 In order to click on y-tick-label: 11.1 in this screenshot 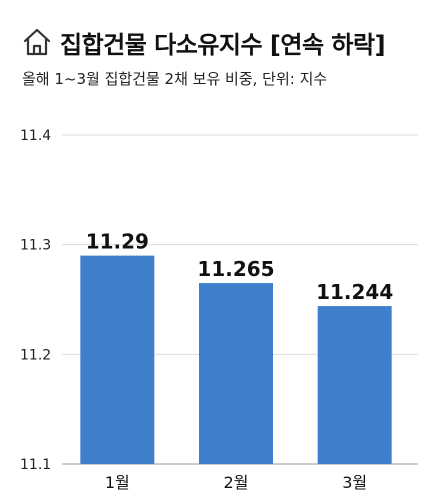, I will do `click(35, 465)`.